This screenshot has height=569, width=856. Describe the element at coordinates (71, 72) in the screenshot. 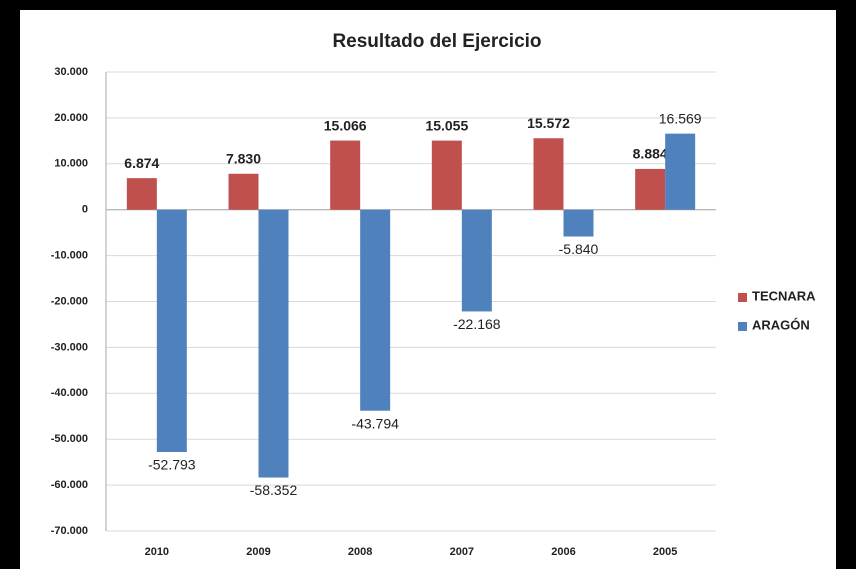

I see `y-tick-label: 30.000` at that location.